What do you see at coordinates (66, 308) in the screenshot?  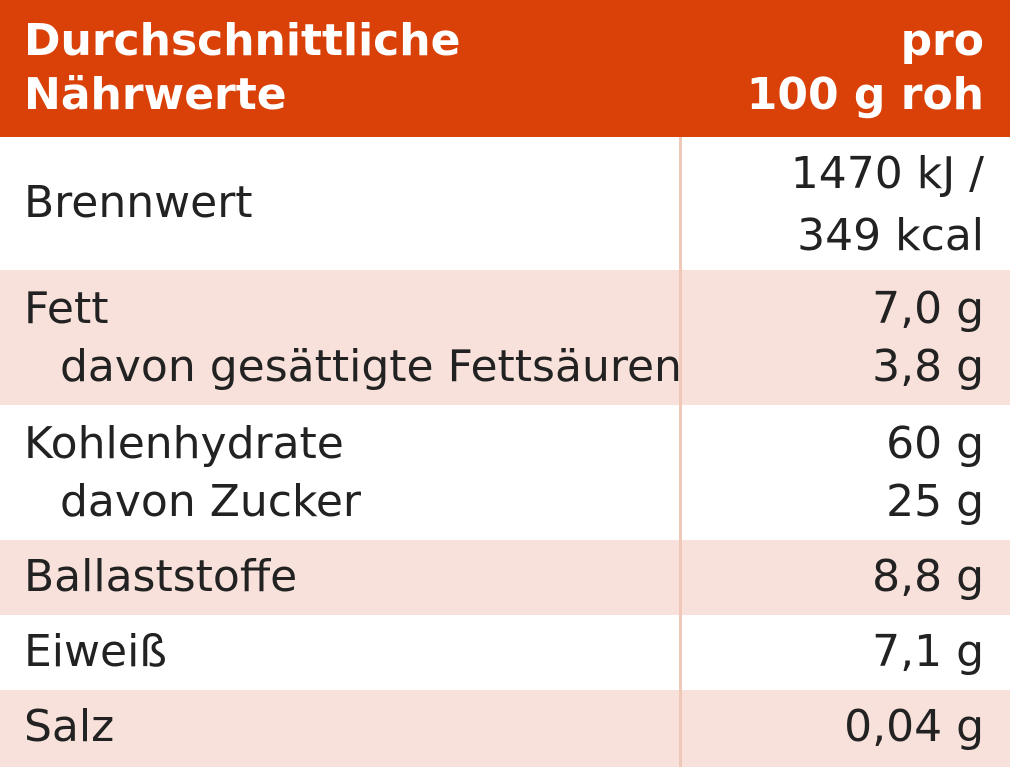 I see `row-label-main: Fett` at bounding box center [66, 308].